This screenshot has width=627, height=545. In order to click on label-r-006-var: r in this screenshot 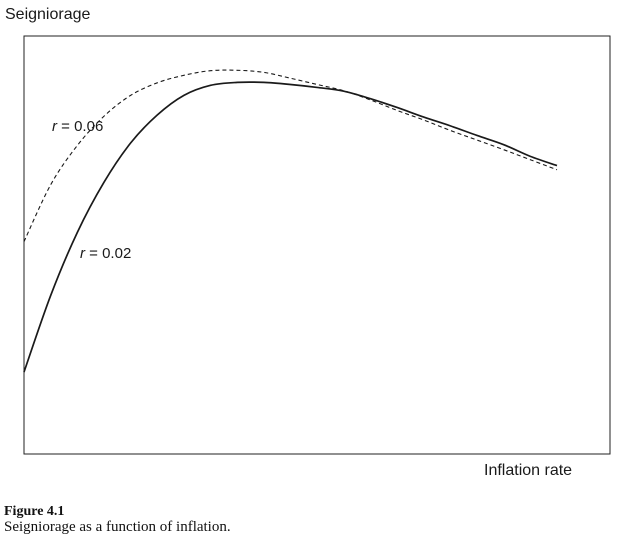, I will do `click(55, 126)`.